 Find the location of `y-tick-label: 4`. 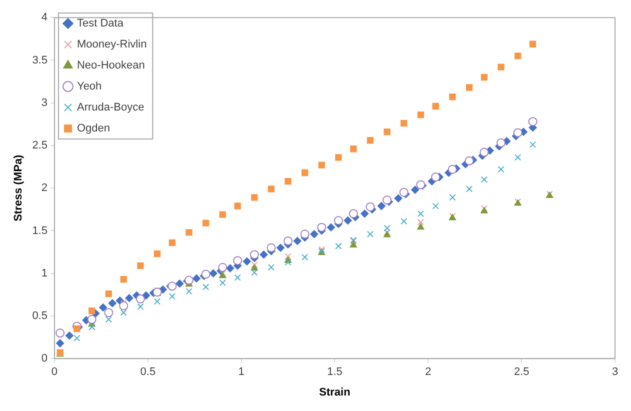

y-tick-label: 4 is located at coordinates (44, 18).